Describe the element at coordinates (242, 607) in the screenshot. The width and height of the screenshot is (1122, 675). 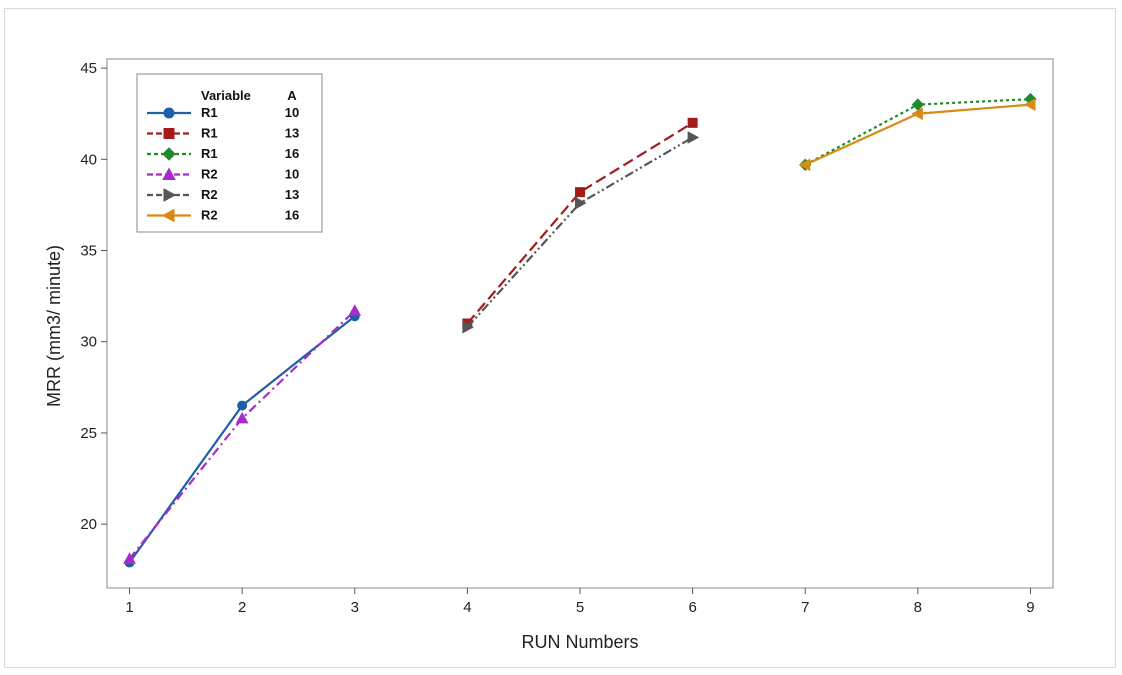
I see `x-tick-label: 2` at that location.